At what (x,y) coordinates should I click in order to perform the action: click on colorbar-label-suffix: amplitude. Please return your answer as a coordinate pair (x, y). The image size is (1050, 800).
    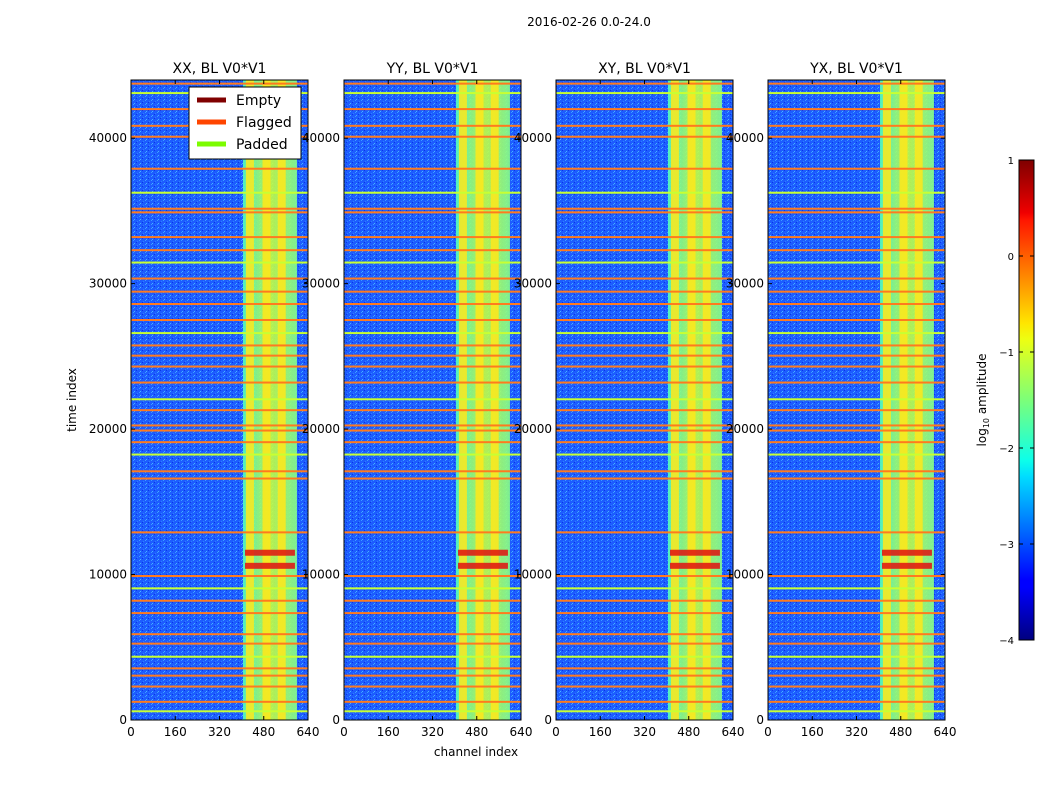
    Looking at the image, I should click on (982, 386).